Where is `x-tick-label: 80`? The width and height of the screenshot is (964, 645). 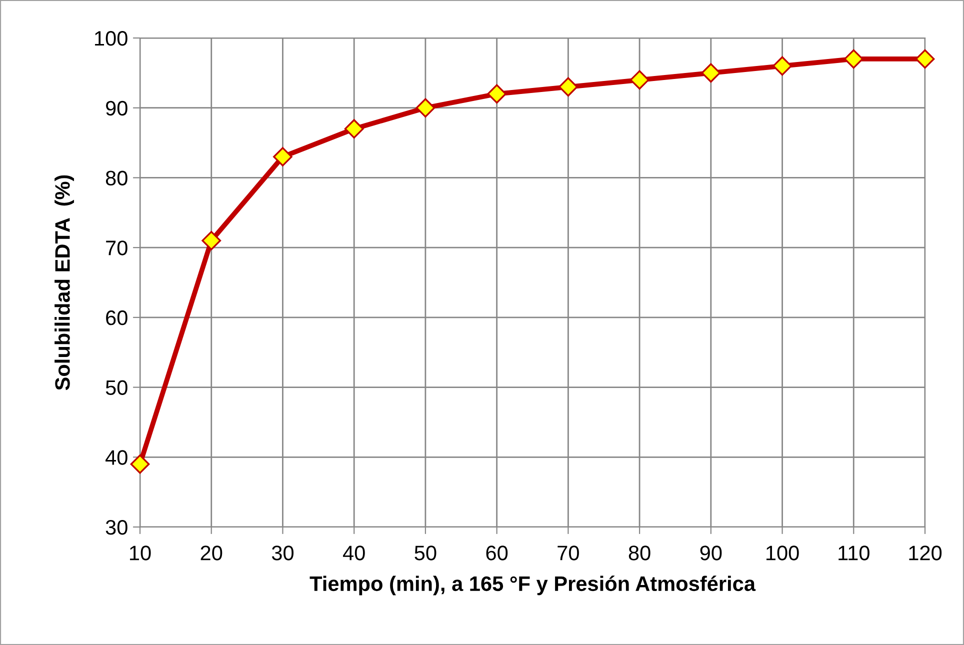 x-tick-label: 80 is located at coordinates (639, 553).